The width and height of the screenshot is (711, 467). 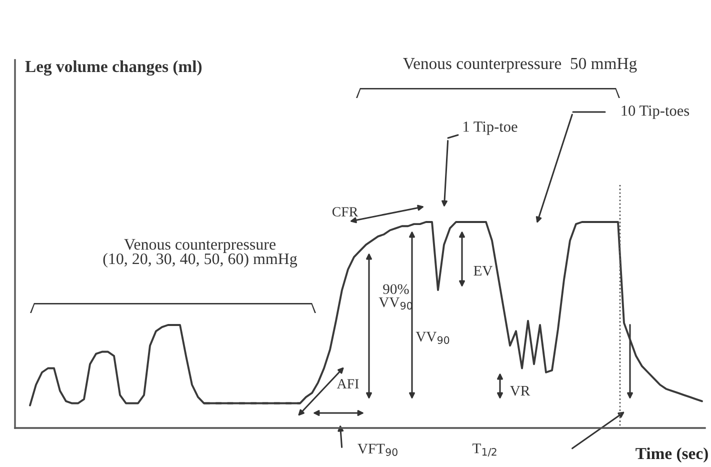 What do you see at coordinates (113, 68) in the screenshot?
I see `text: Leg volume changes (ml)` at bounding box center [113, 68].